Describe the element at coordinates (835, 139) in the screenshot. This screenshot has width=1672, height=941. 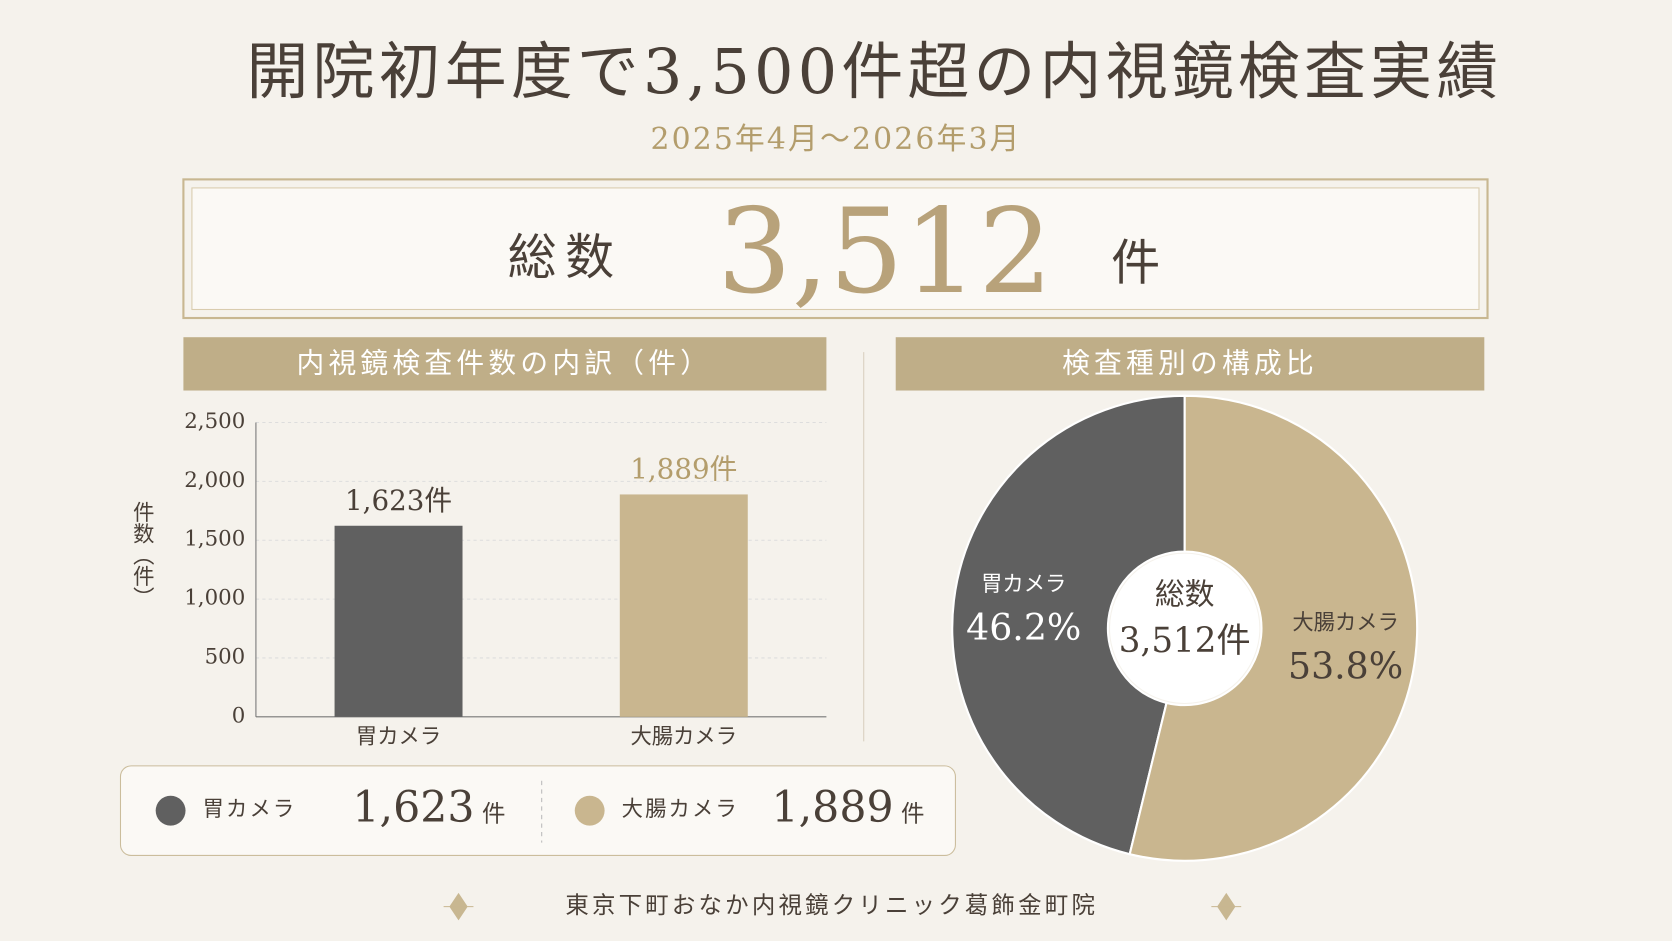
I see `period: 2025年4月〜2026年3月` at that location.